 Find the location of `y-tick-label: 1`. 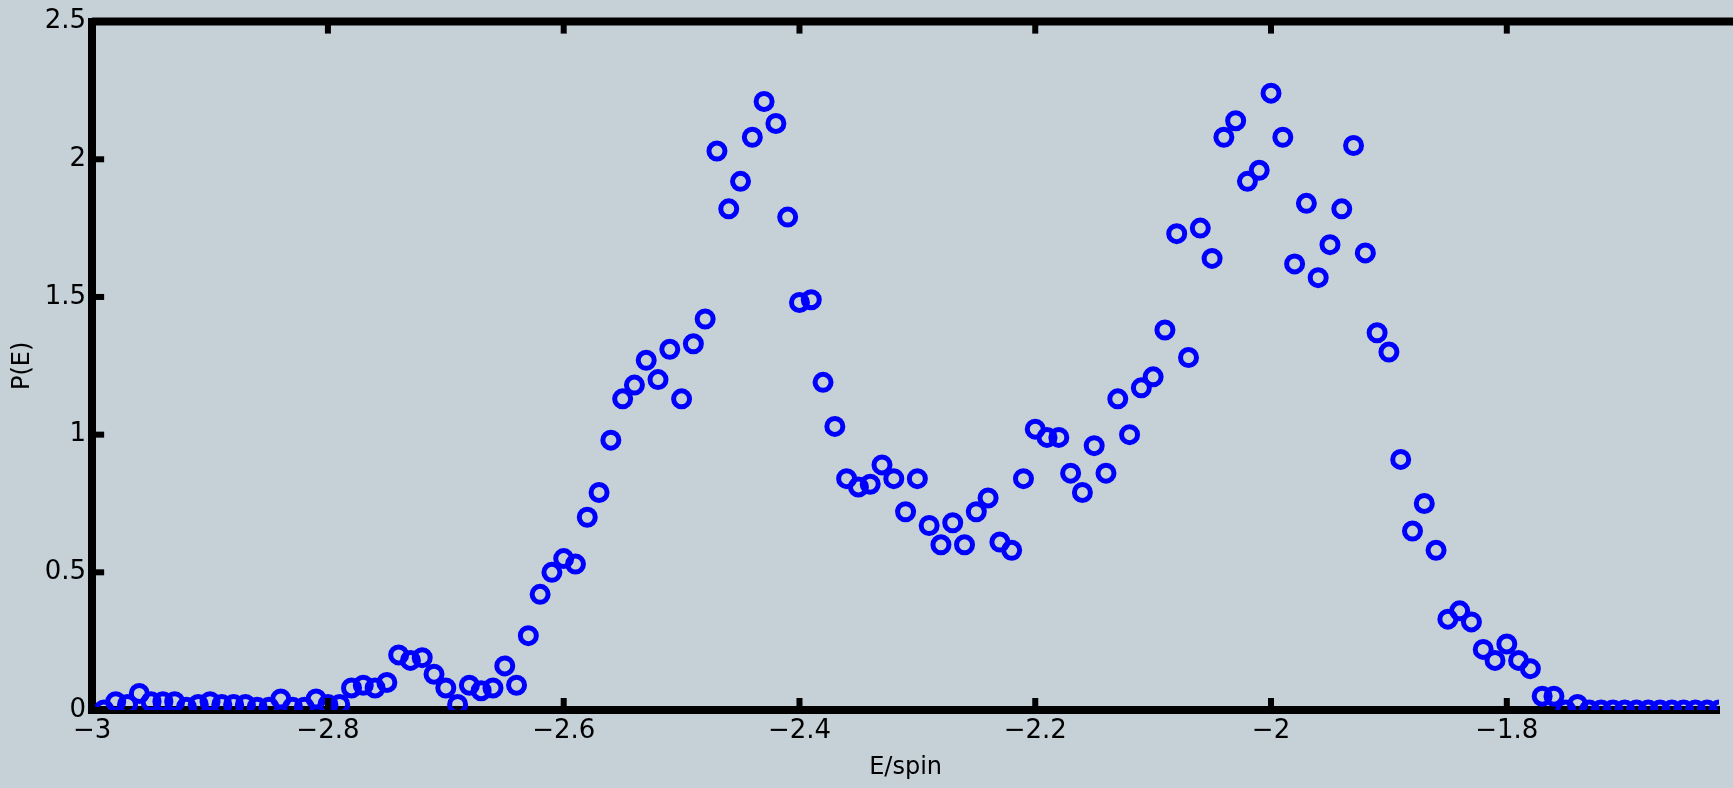

y-tick-label: 1 is located at coordinates (78, 432).